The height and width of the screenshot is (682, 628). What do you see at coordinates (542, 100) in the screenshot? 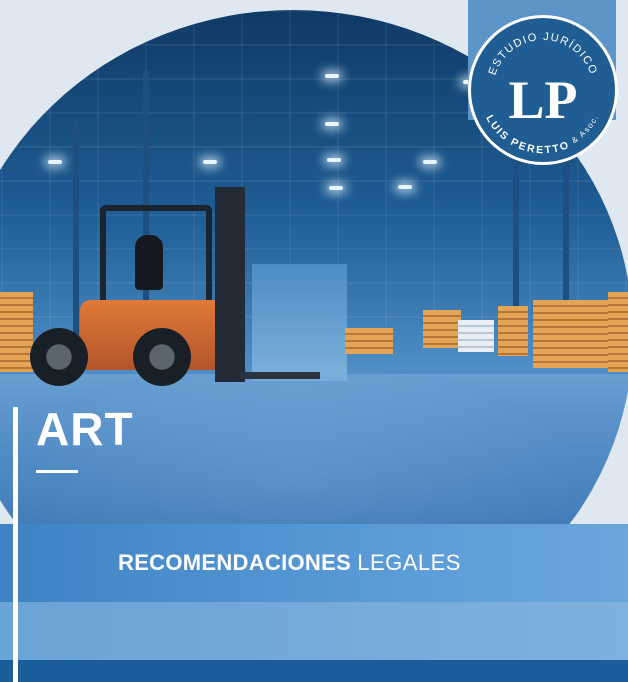
I see `logo-monogram: LP` at bounding box center [542, 100].